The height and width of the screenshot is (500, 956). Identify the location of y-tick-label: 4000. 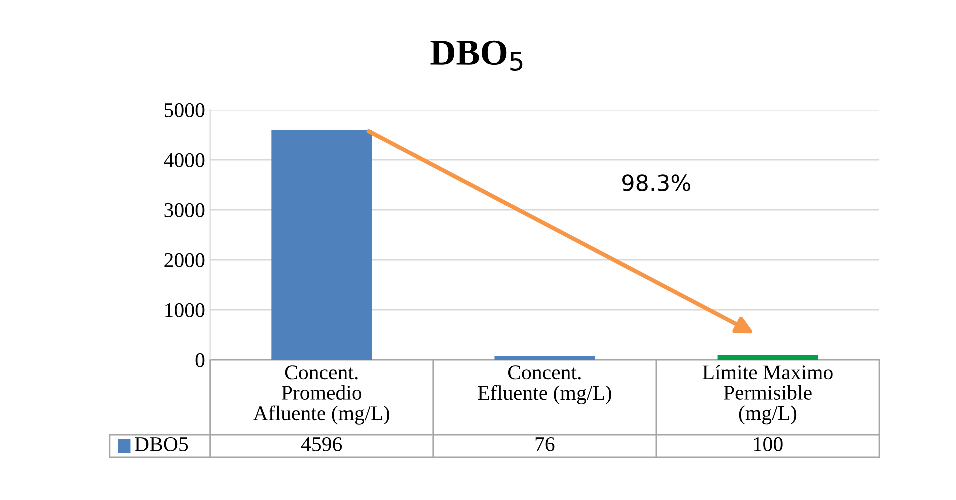
(184, 160).